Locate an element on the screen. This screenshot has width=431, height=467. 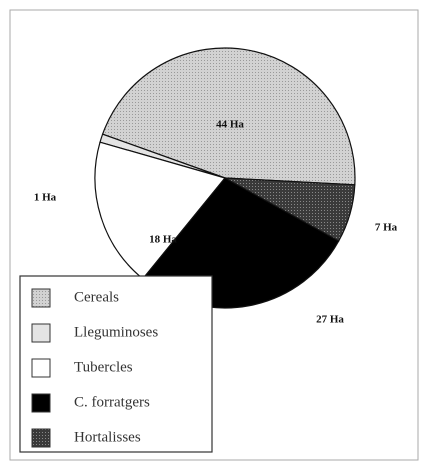
legend-label: Lleguminoses is located at coordinates (116, 332).